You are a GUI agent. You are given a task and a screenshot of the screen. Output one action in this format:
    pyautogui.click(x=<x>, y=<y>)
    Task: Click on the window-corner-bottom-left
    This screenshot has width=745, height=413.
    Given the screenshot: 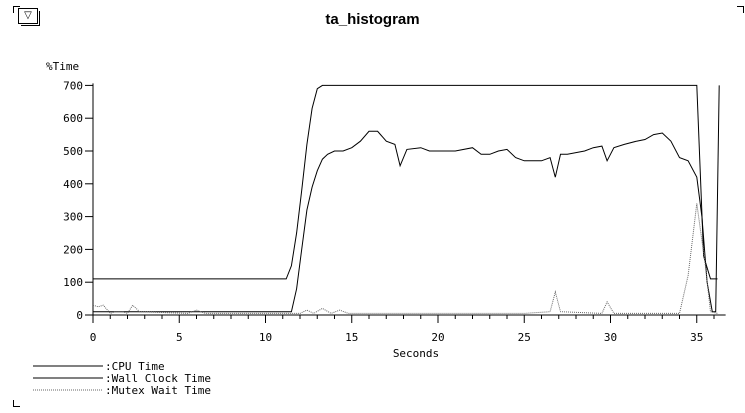 What is the action you would take?
    pyautogui.click(x=16, y=403)
    